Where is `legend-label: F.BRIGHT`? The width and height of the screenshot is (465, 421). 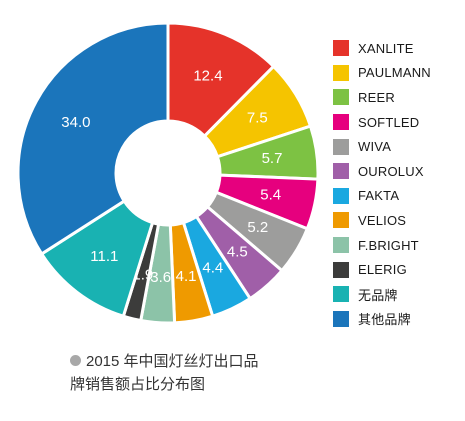
legend-label: F.BRIGHT is located at coordinates (388, 245).